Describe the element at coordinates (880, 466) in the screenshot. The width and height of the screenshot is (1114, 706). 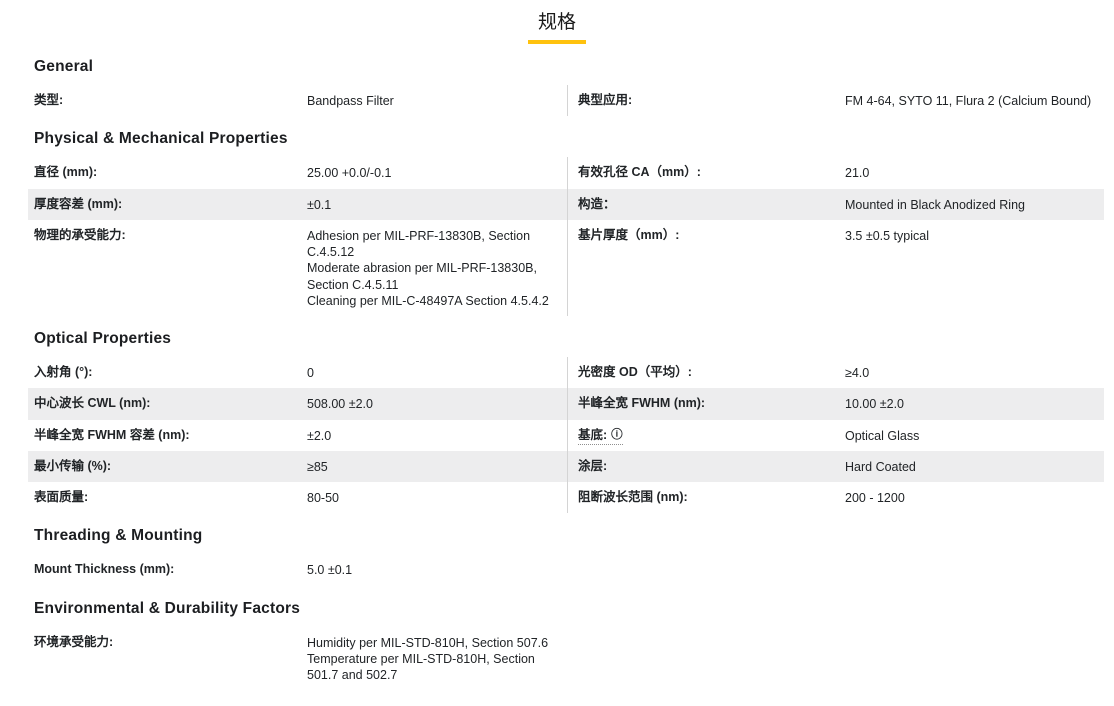
I see `spec-value: Hard Coated` at that location.